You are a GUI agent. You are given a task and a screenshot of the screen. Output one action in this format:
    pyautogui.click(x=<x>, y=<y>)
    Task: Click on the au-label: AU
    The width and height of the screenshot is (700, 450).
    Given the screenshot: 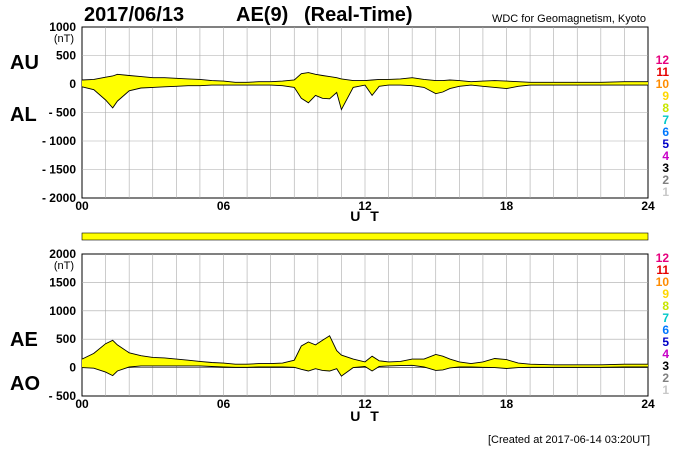 What is the action you would take?
    pyautogui.click(x=24, y=63)
    